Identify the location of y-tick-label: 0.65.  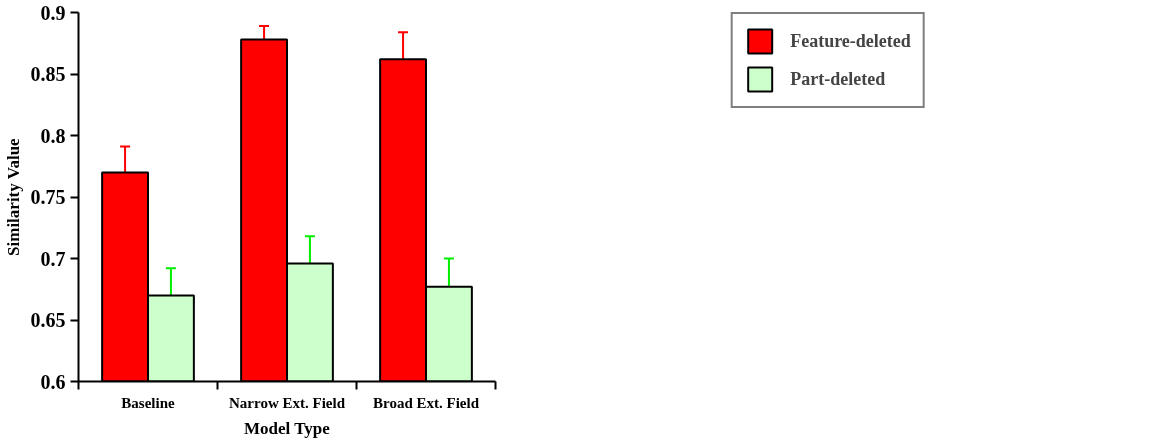
(48, 320).